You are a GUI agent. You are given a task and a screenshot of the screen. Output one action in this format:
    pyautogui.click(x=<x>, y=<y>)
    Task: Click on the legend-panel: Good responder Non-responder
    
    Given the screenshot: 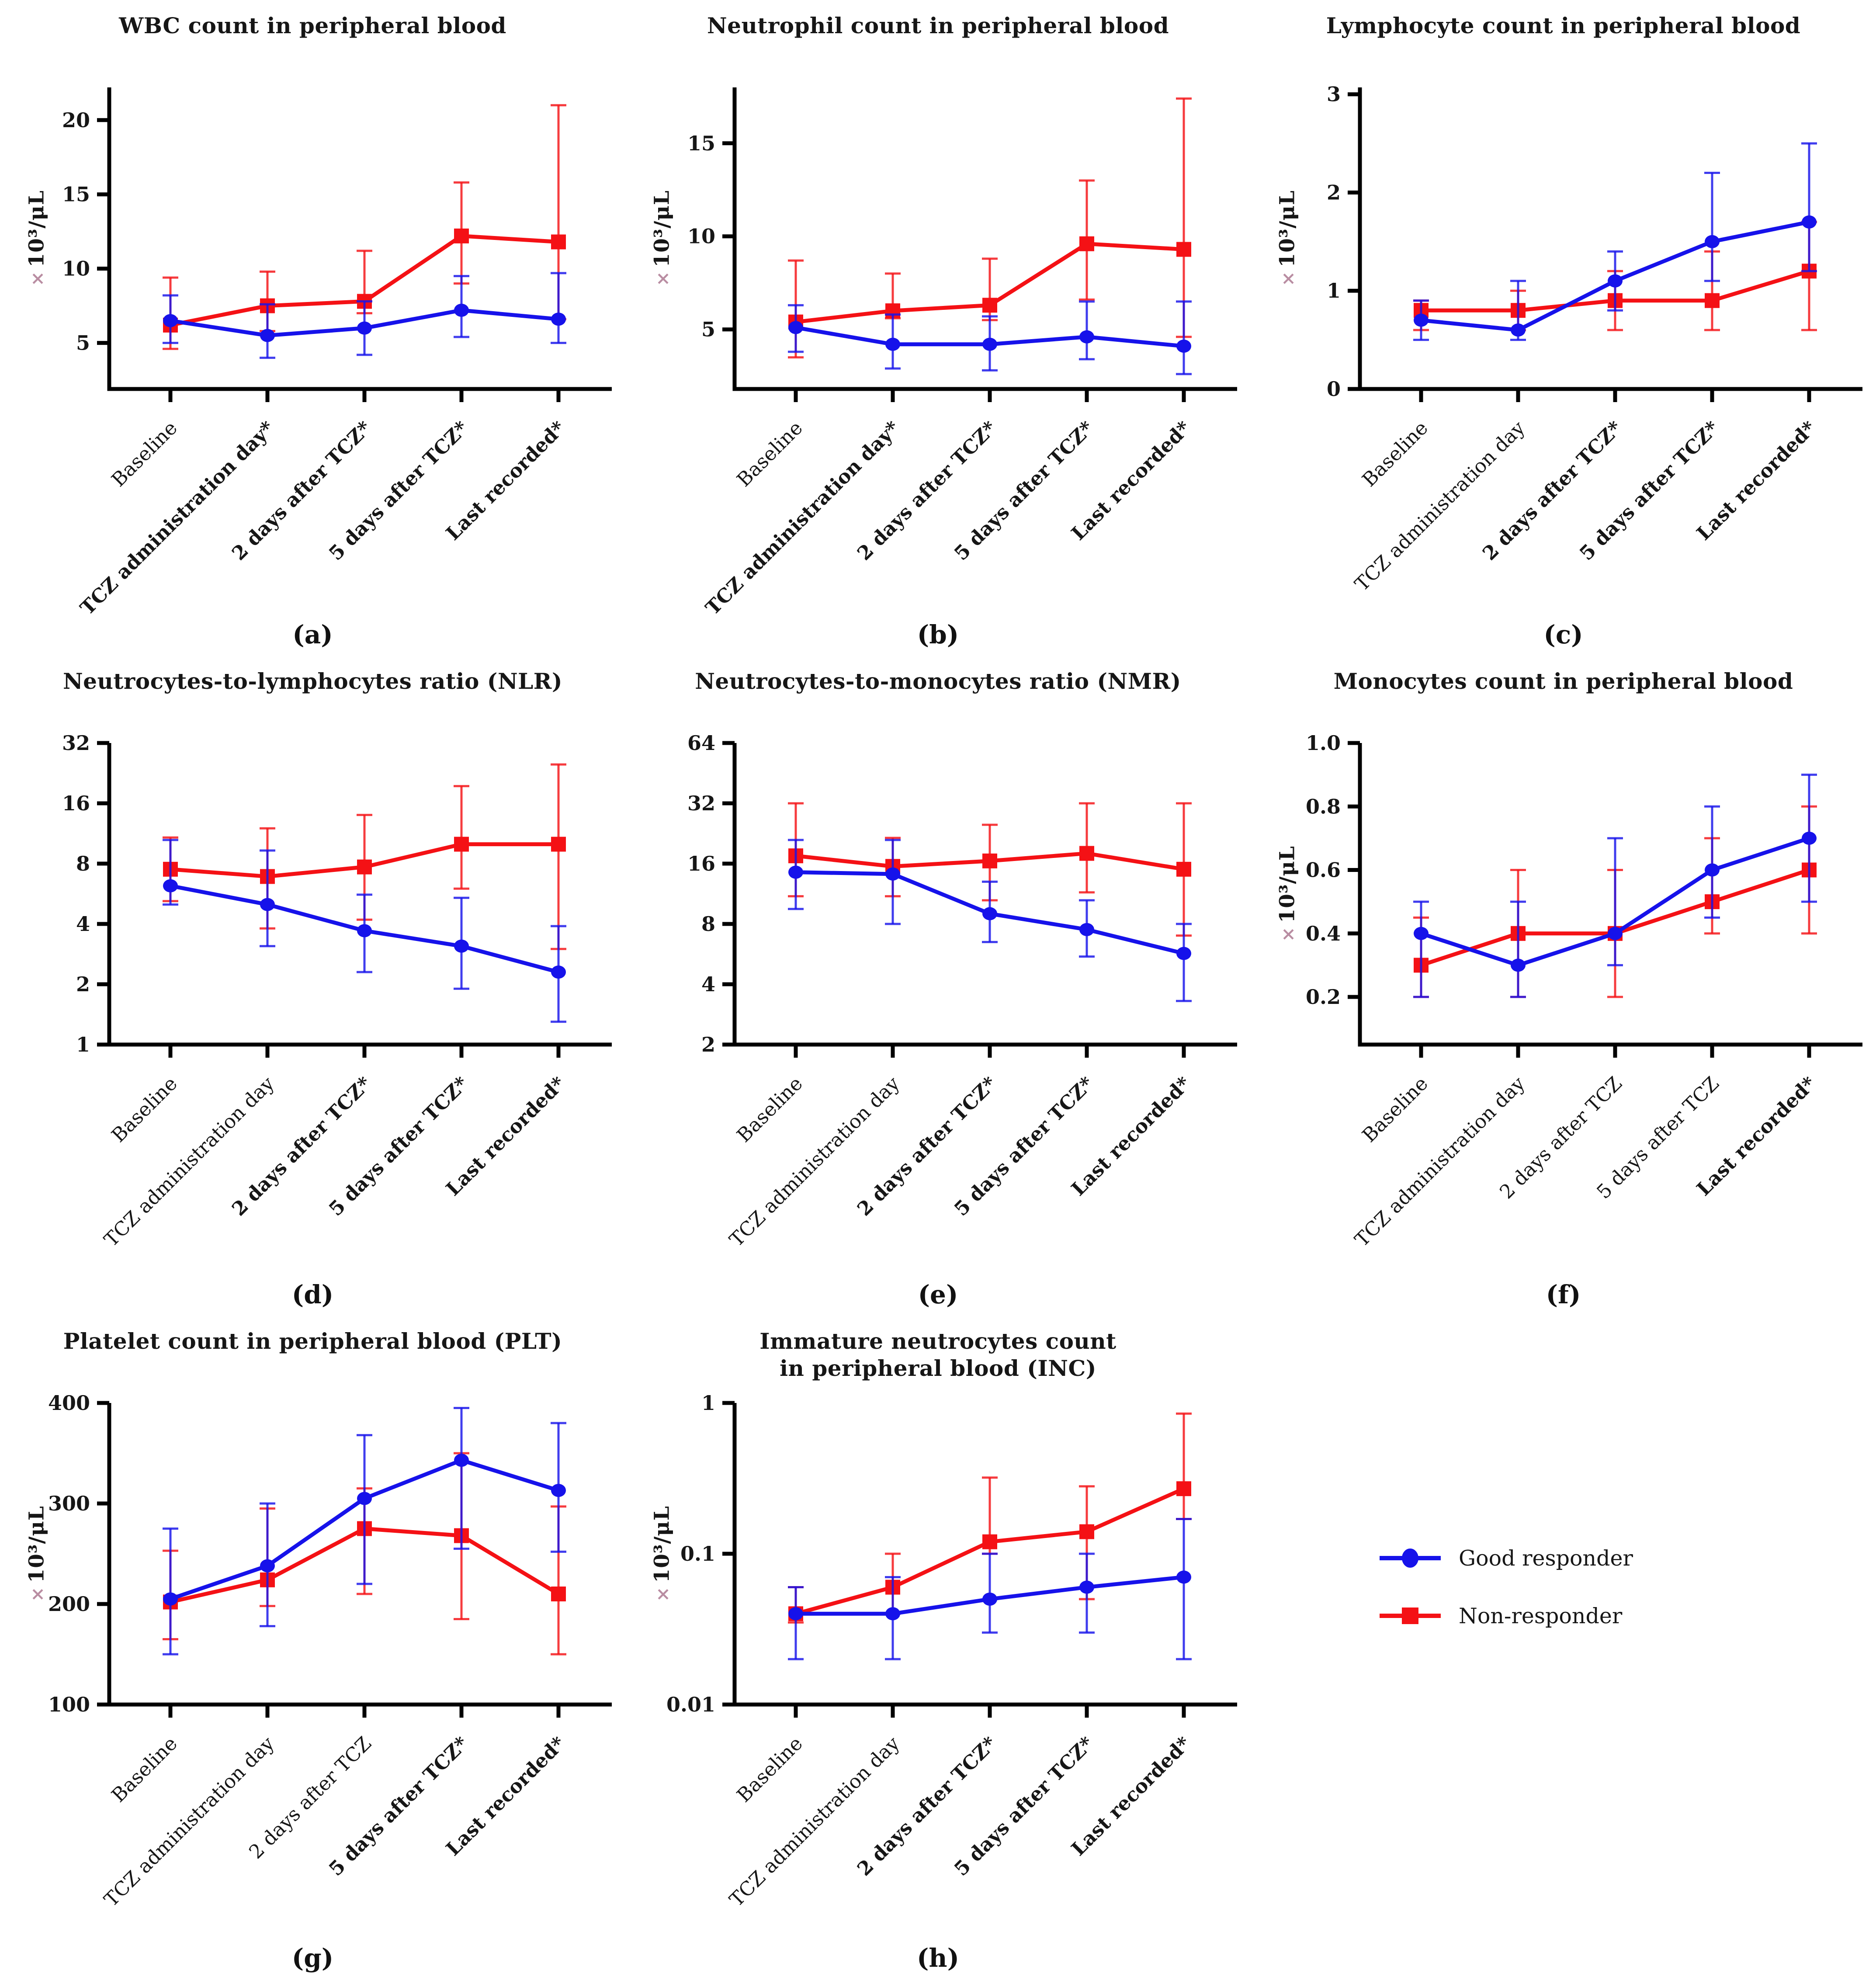 What is the action you would take?
    pyautogui.click(x=1563, y=1647)
    